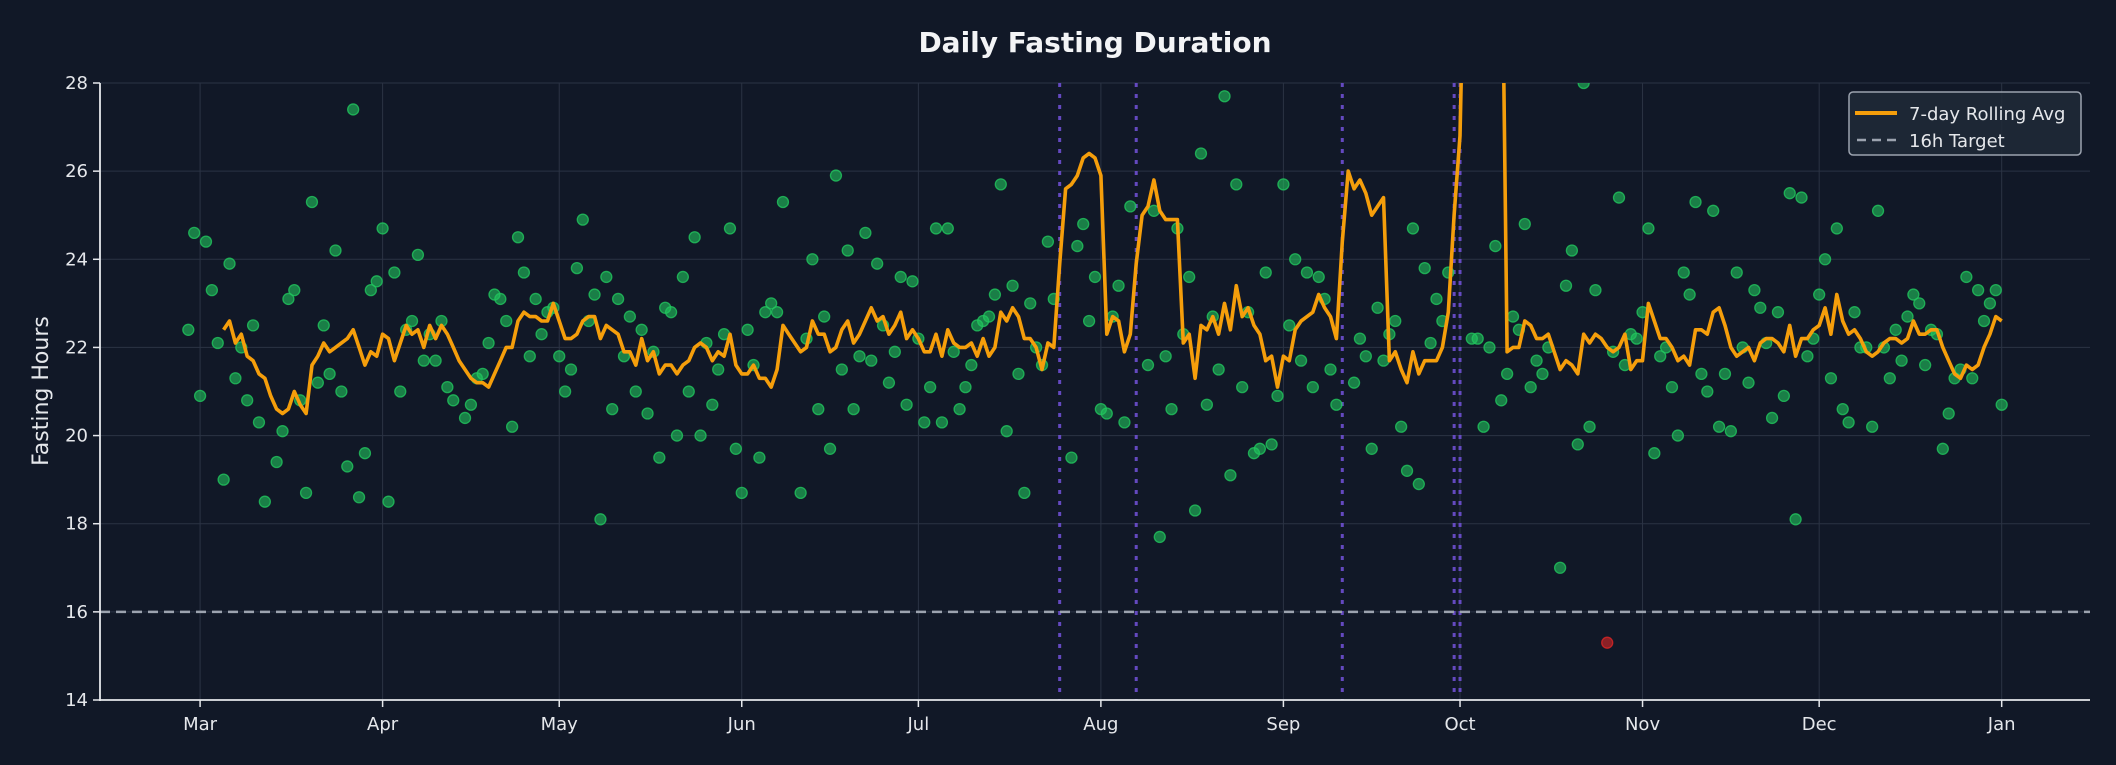  I want to click on x-tick-label: Jan, so click(2001, 724).